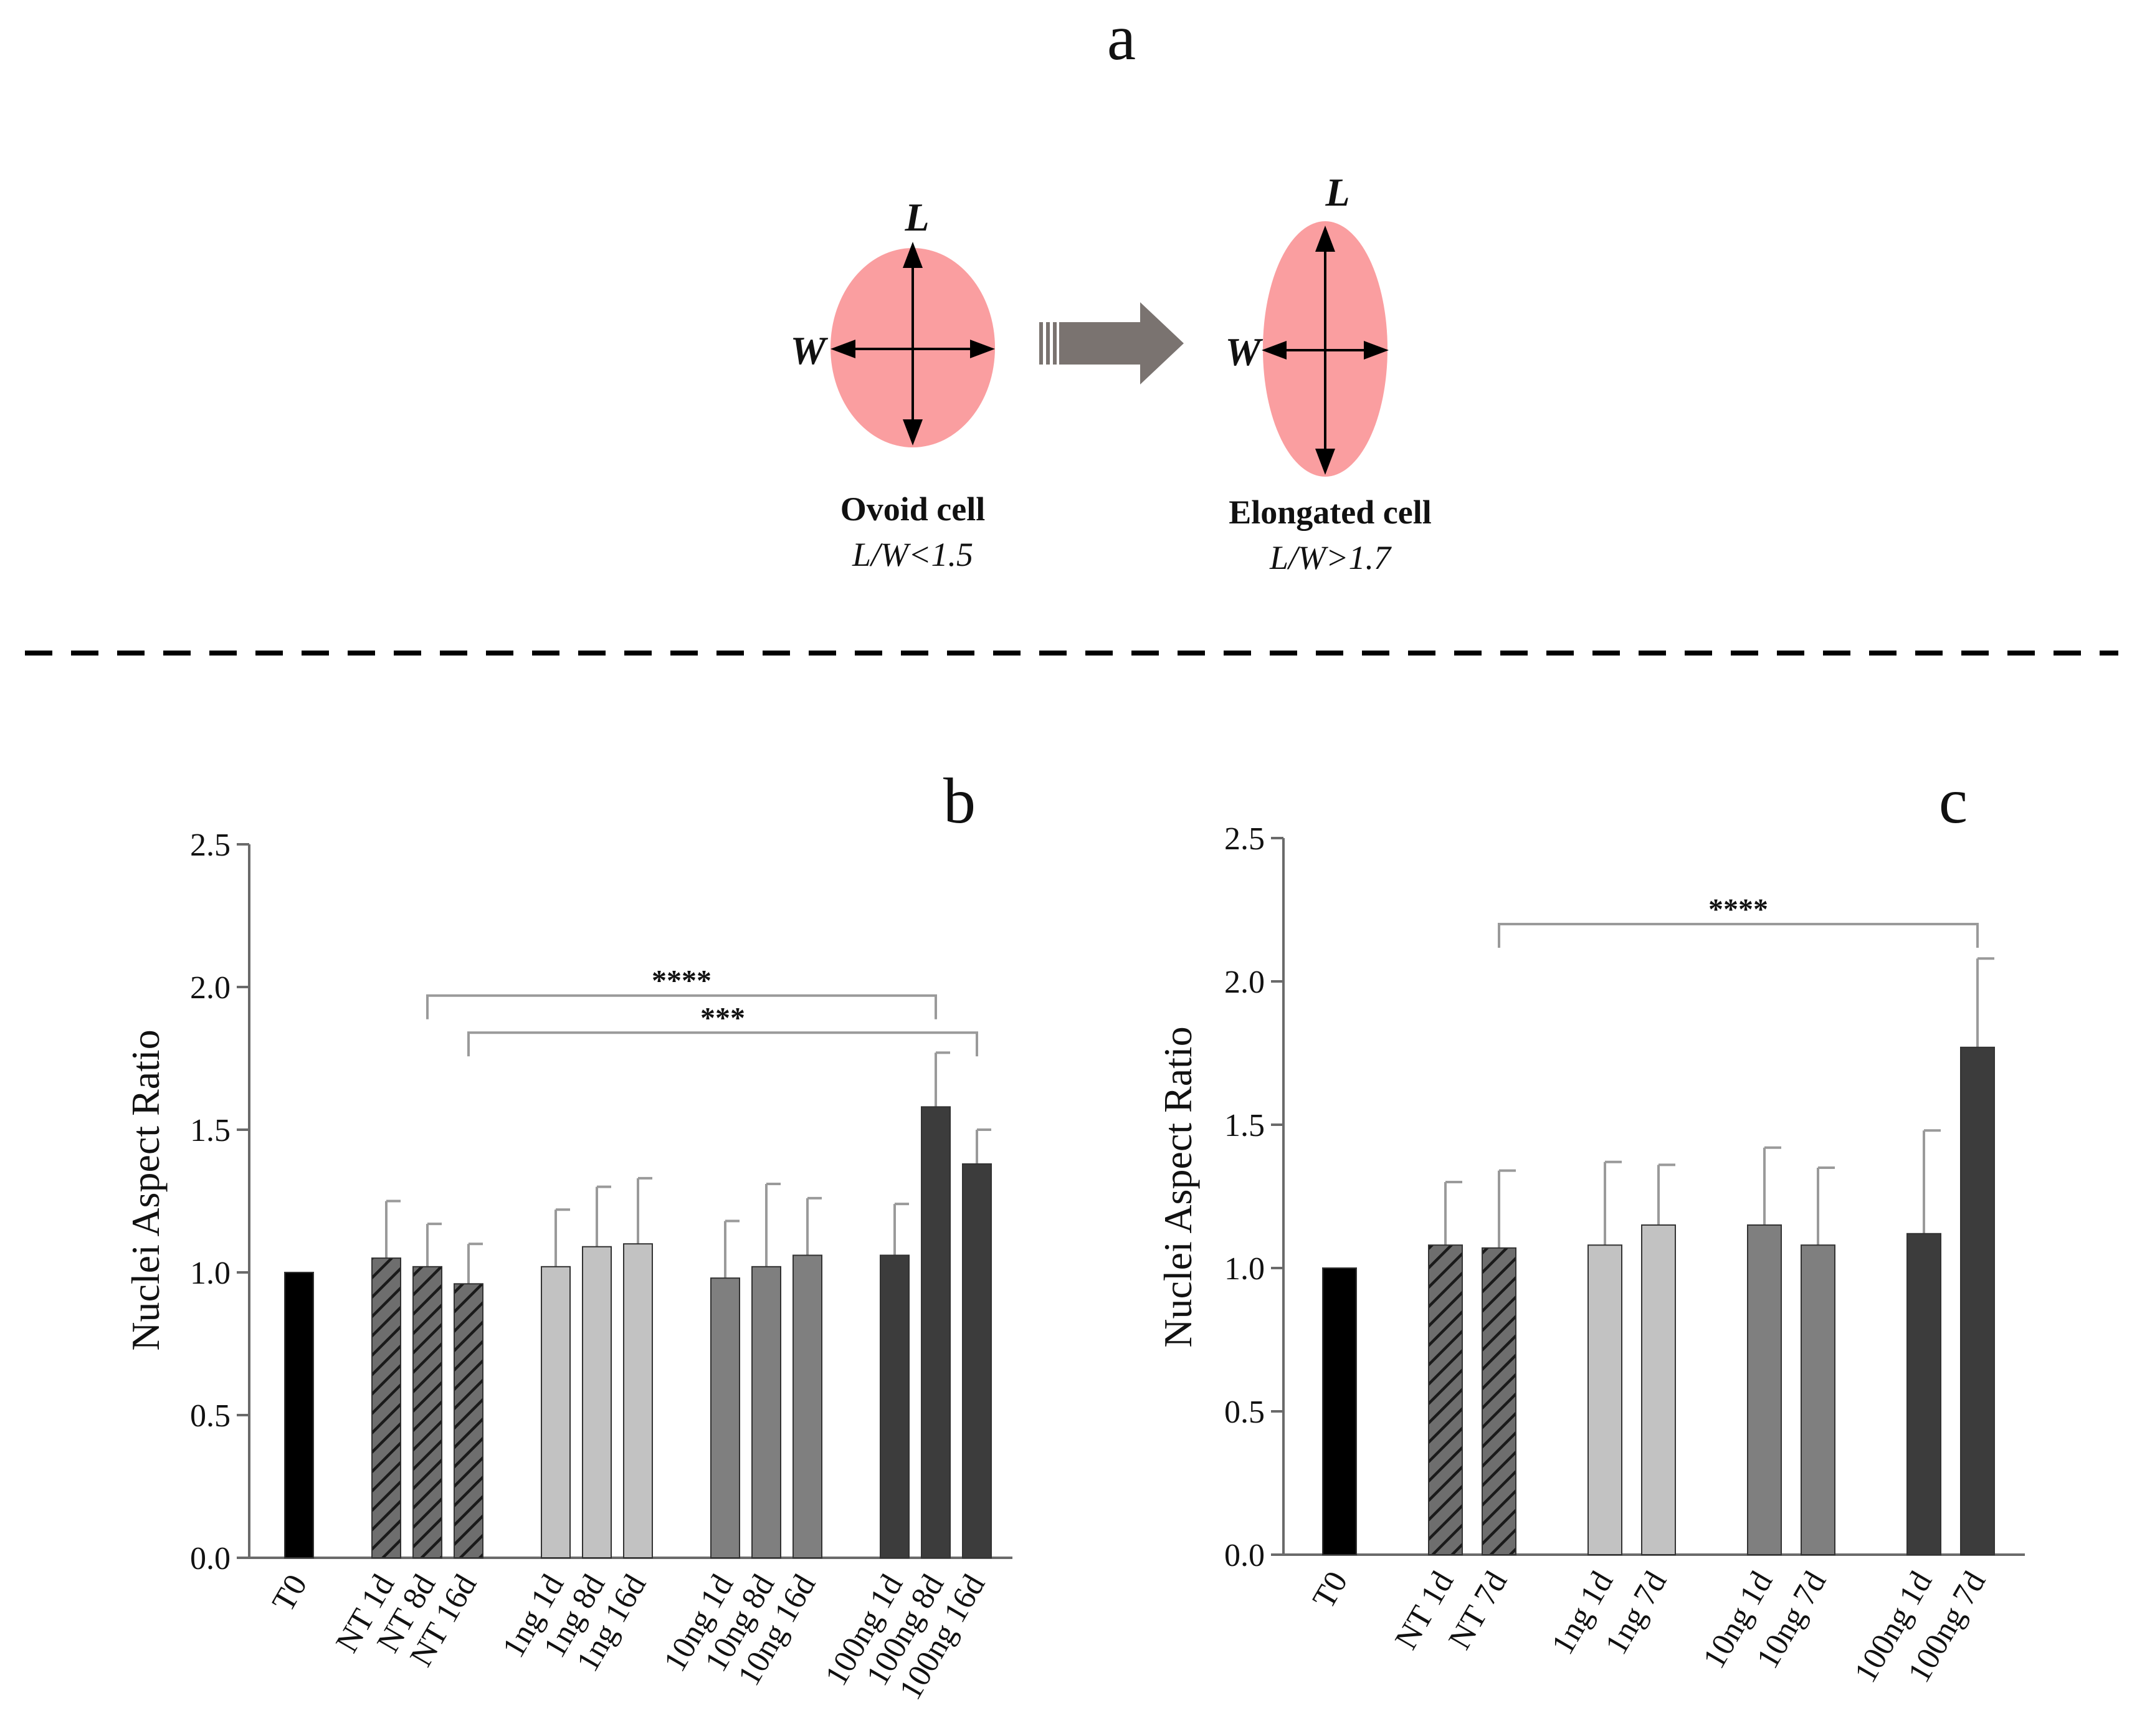  What do you see at coordinates (912, 554) in the screenshot?
I see `ovoid-cell-criterion: L/W<1.5` at bounding box center [912, 554].